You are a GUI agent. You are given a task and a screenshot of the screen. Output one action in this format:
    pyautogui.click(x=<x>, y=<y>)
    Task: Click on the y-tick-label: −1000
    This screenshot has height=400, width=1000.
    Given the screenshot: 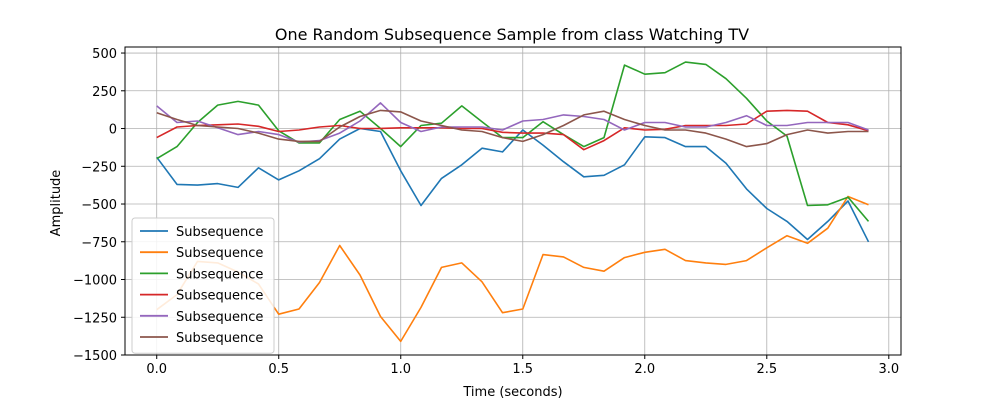 What is the action you would take?
    pyautogui.click(x=95, y=281)
    